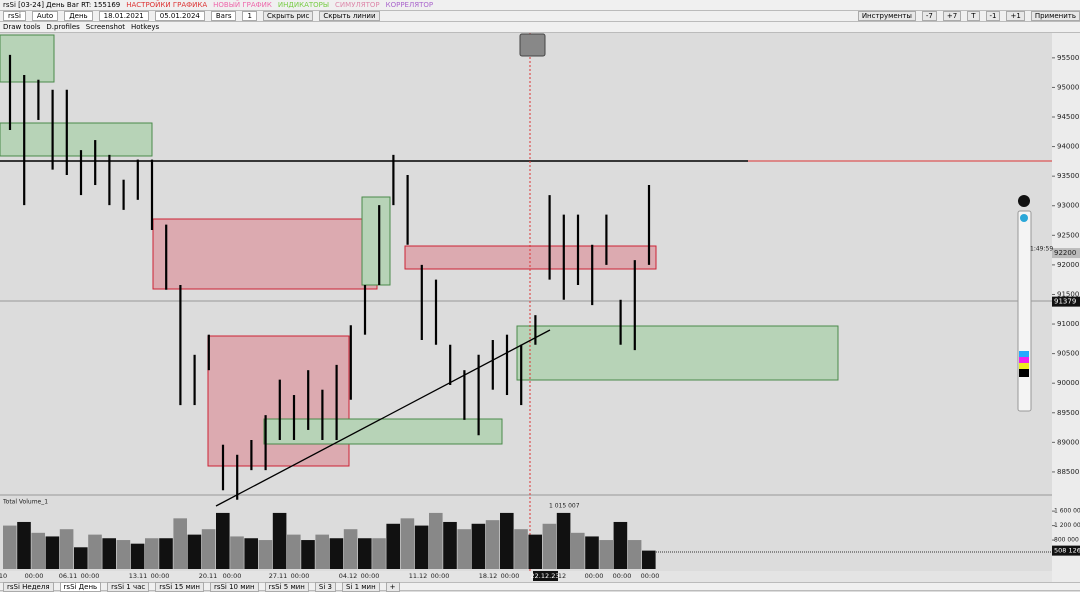 This screenshot has height=592, width=1080. What do you see at coordinates (1015, 16) in the screenshot?
I see `toolbar-button: +1` at bounding box center [1015, 16].